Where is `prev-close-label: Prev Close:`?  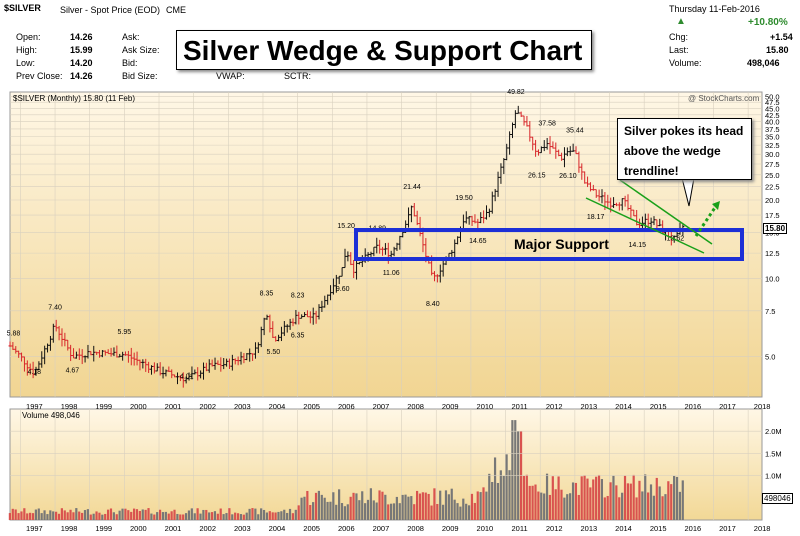 prev-close-label: Prev Close: is located at coordinates (39, 76).